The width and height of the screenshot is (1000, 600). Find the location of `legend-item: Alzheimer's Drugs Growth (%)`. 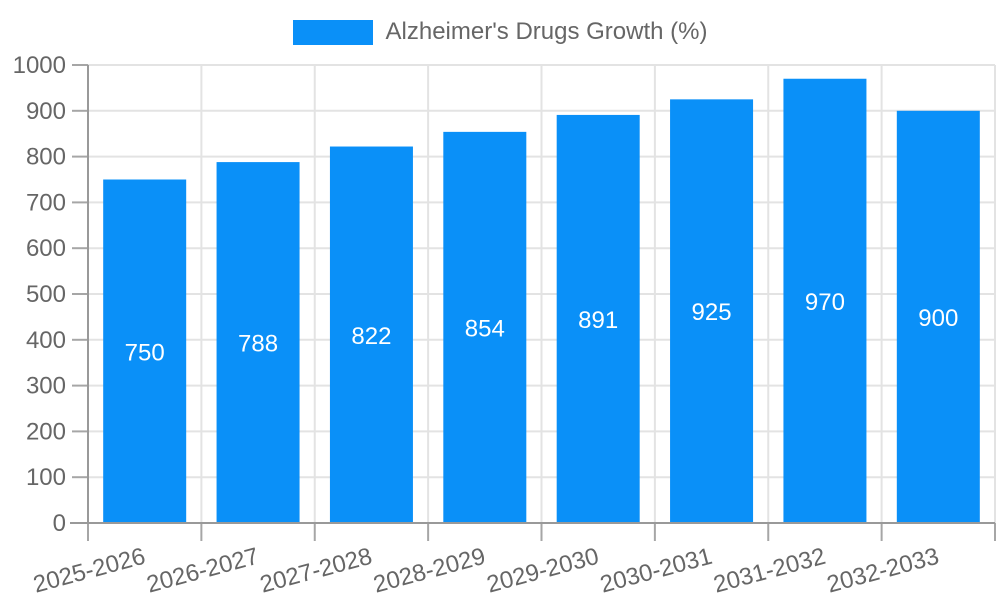

legend-item: Alzheimer's Drugs Growth (%) is located at coordinates (500, 32).